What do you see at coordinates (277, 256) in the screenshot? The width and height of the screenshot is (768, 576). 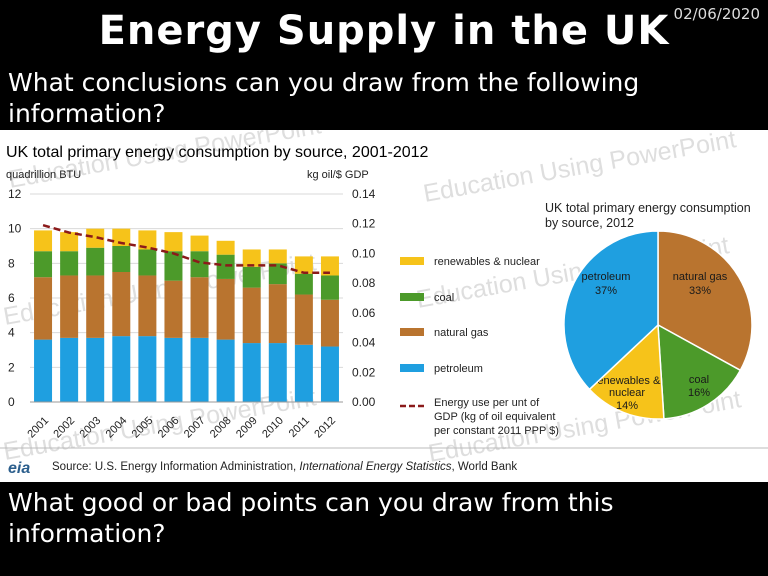 I see `bar-renewables-nuclear-2010` at bounding box center [277, 256].